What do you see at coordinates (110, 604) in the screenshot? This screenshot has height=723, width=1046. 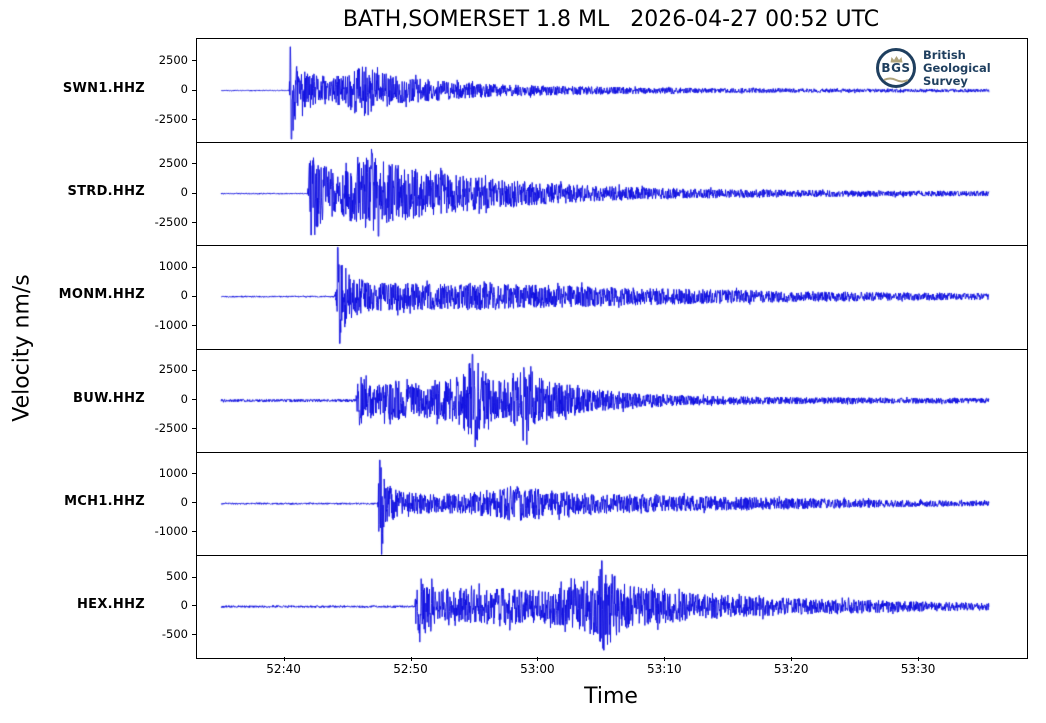 I see `station-label-hex-hhz: HEX.HHZ` at bounding box center [110, 604].